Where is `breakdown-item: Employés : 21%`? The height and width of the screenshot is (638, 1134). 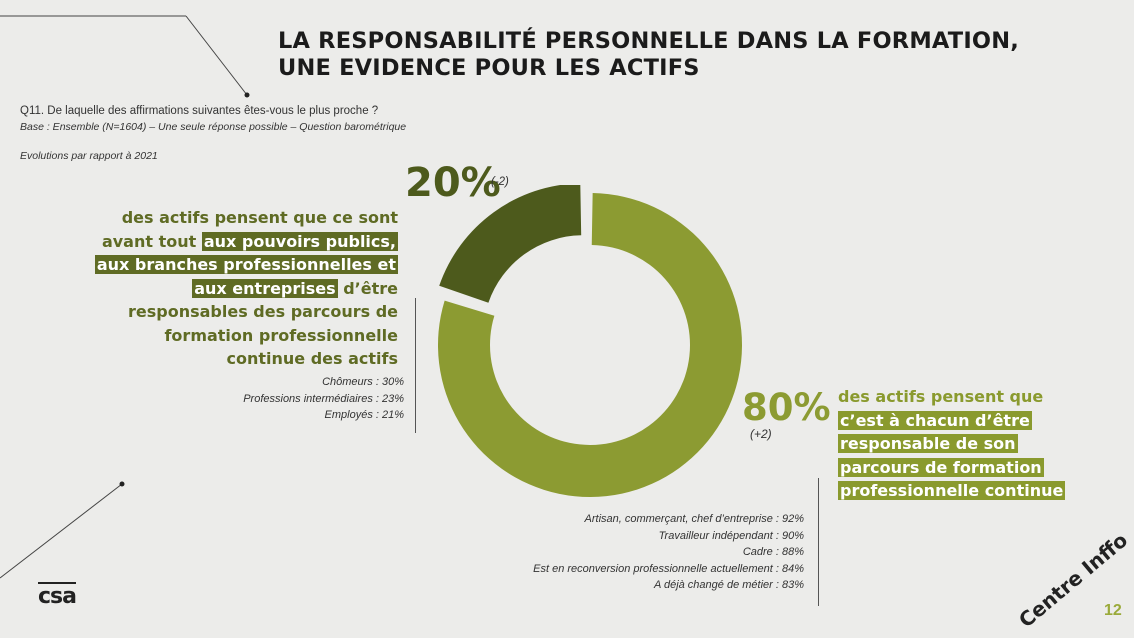 breakdown-item: Employés : 21% is located at coordinates (364, 415).